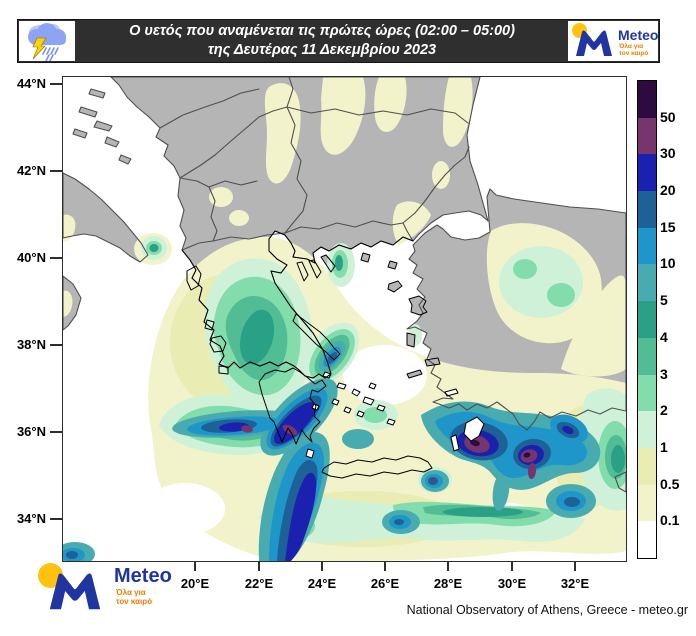 The image size is (696, 636). Describe the element at coordinates (670, 520) in the screenshot. I see `colorbar-label: 0.1` at that location.